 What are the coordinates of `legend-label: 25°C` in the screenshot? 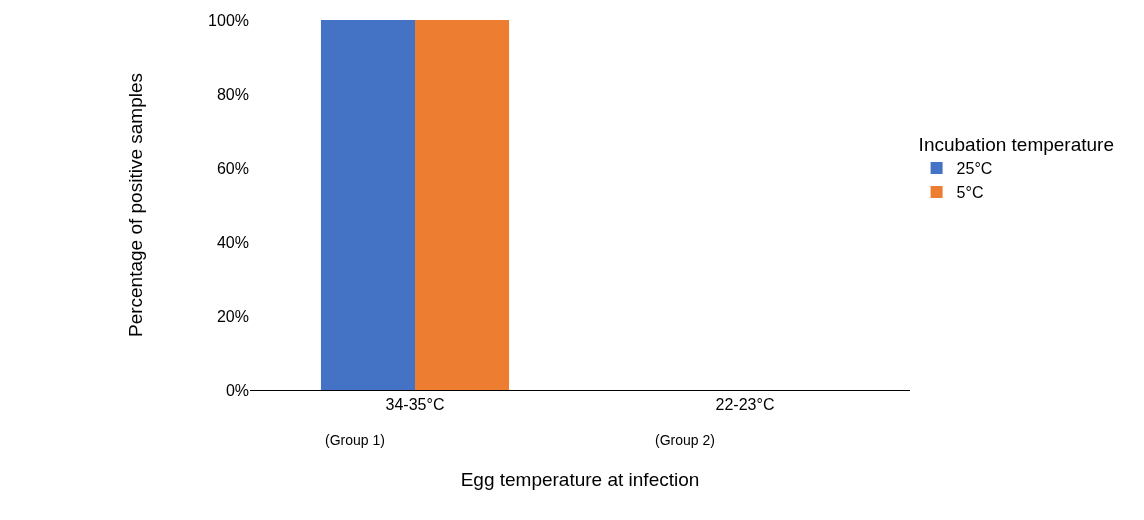 It's located at (974, 169).